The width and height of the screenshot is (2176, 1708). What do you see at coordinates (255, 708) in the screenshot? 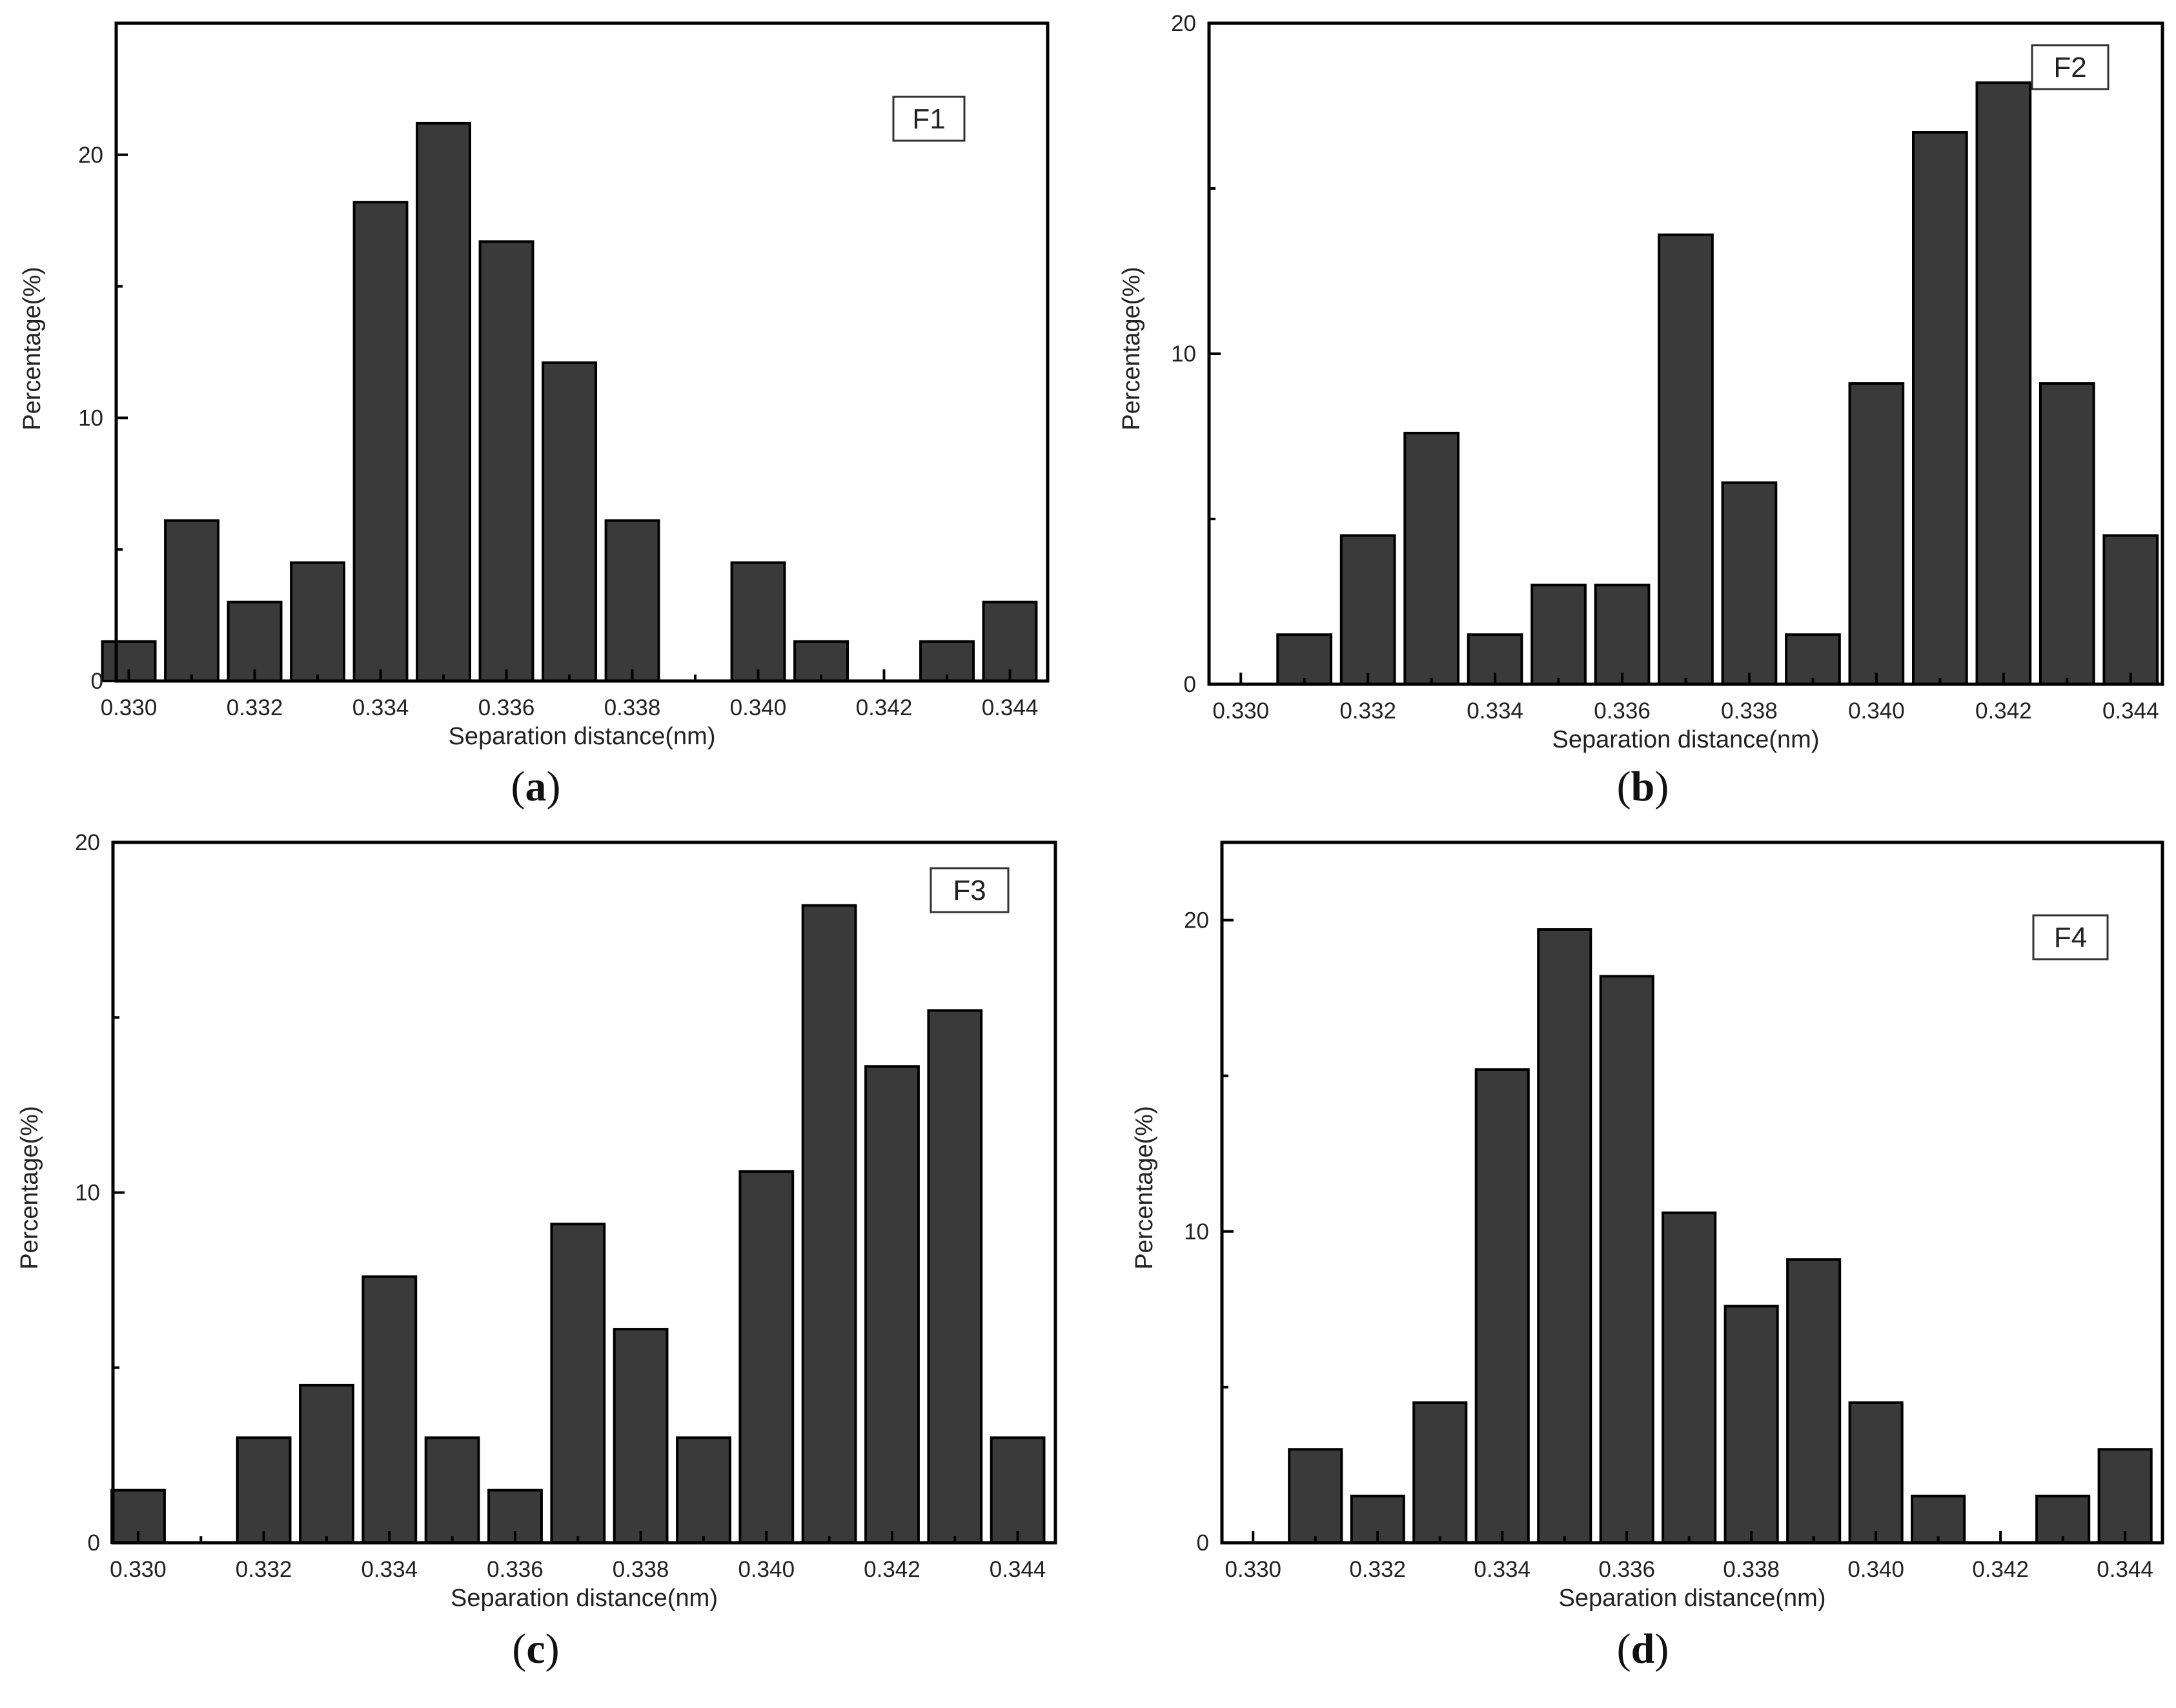
I see `x-tick-label: 0.332` at bounding box center [255, 708].